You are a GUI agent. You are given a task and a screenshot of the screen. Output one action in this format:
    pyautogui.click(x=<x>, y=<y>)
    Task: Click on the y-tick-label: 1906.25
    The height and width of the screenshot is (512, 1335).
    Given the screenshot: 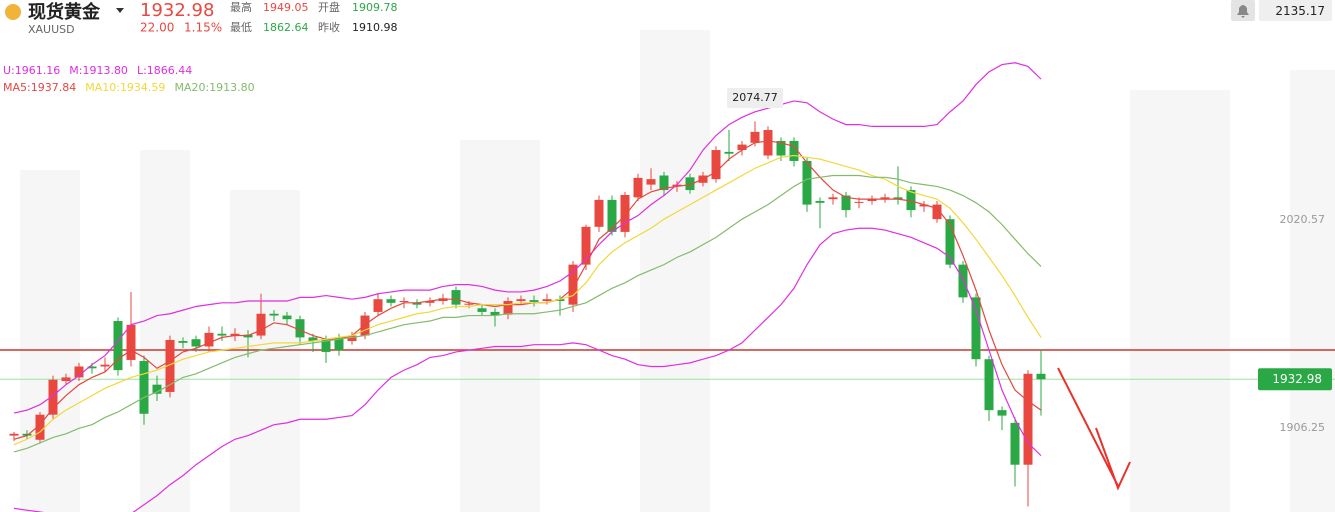 What is the action you would take?
    pyautogui.click(x=1303, y=427)
    